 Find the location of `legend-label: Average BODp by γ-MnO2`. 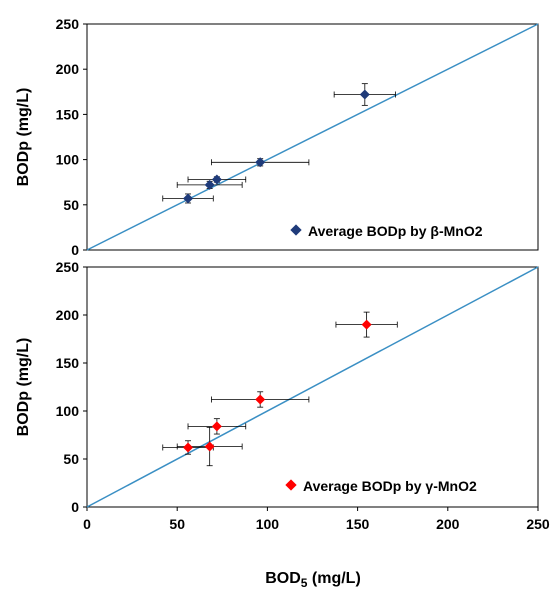

legend-label: Average BODp by γ-MnO2 is located at coordinates (390, 486).